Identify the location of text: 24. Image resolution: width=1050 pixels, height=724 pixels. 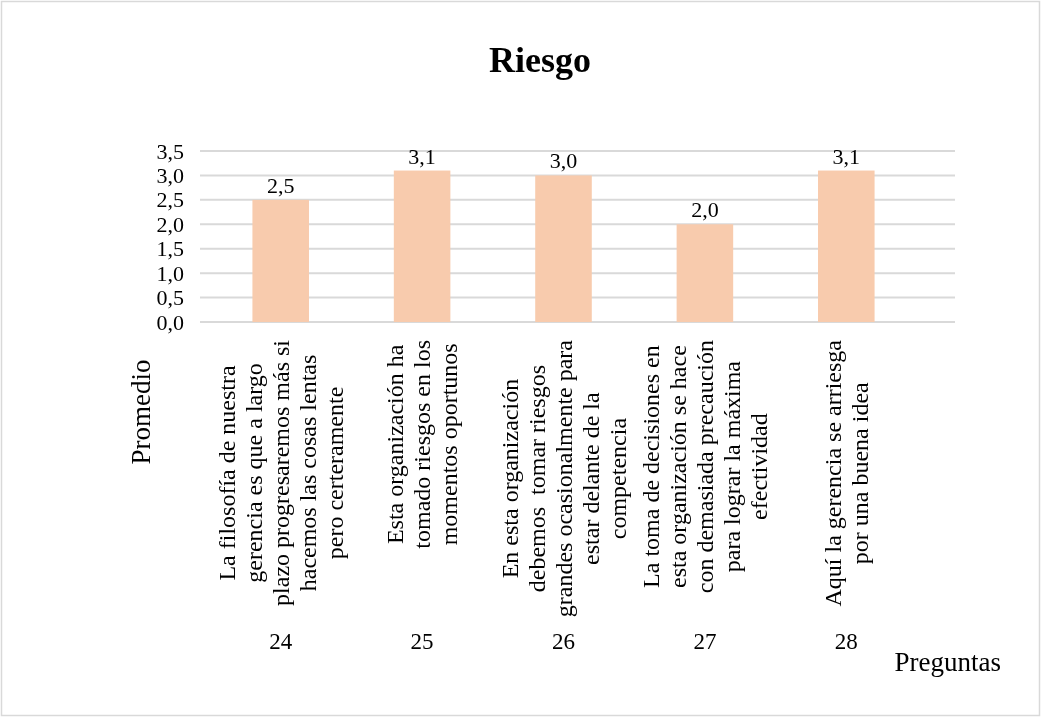
(281, 641).